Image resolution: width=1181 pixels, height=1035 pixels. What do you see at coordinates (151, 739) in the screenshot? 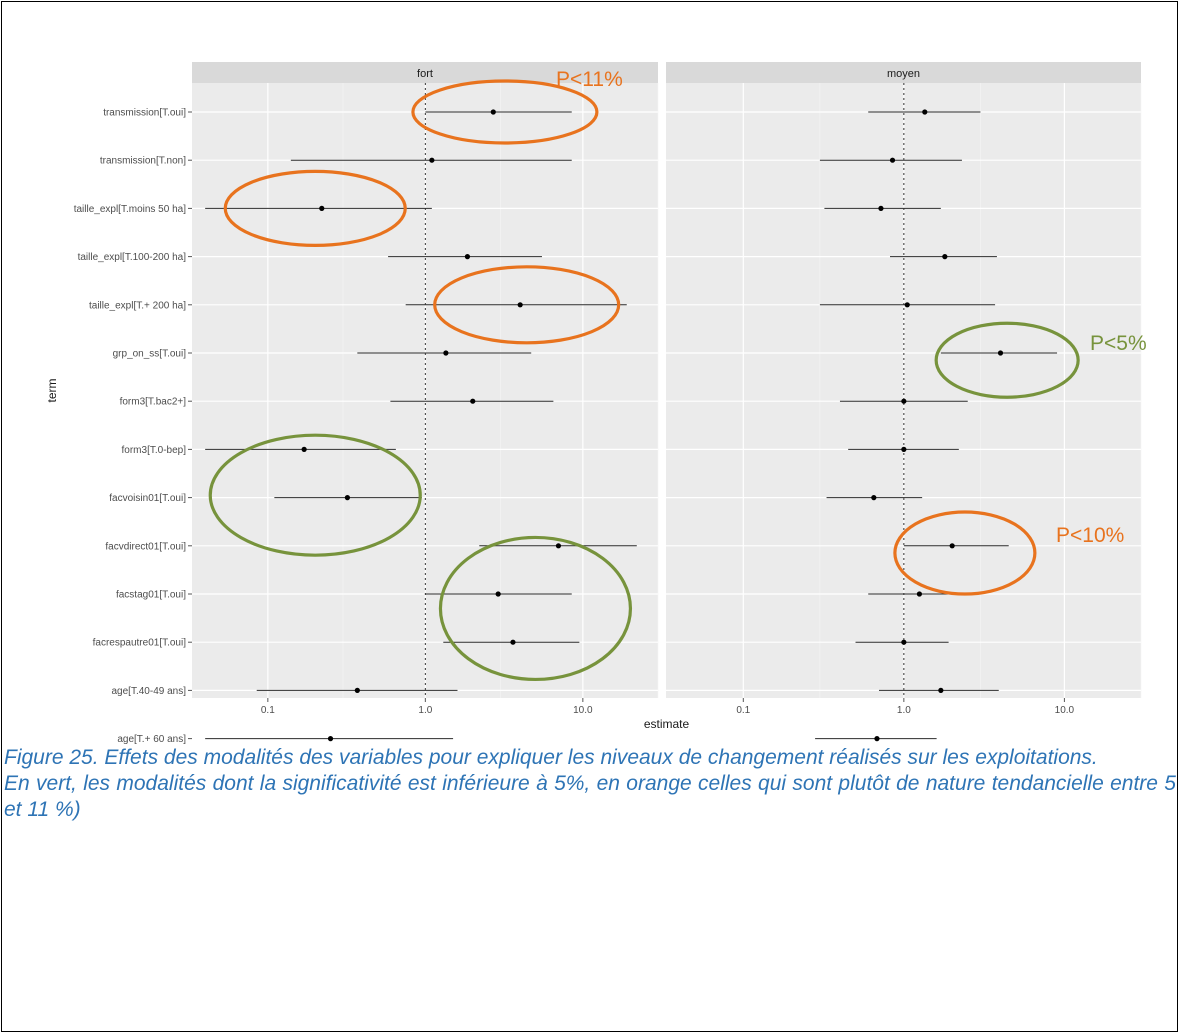
I see `y-tick-label: age[T.+ 60 ans]` at bounding box center [151, 739].